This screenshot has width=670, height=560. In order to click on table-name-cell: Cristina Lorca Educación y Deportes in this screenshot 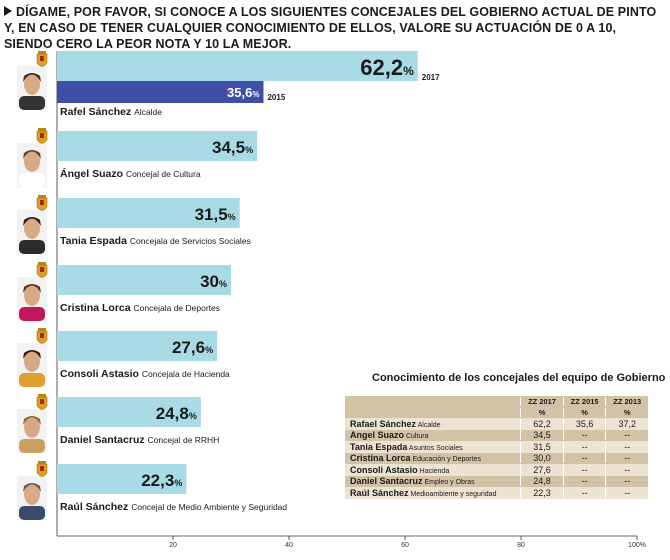, I will do `click(432, 458)`.